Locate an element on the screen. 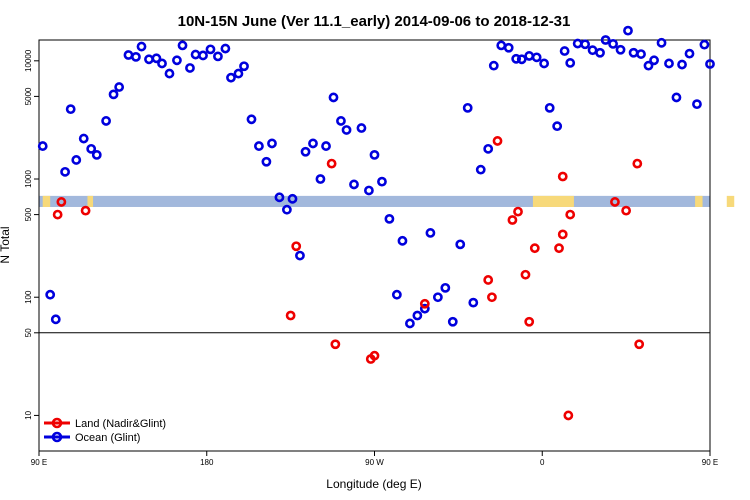 The height and width of the screenshot is (500, 750). y-tick-label: 50 is located at coordinates (28, 332).